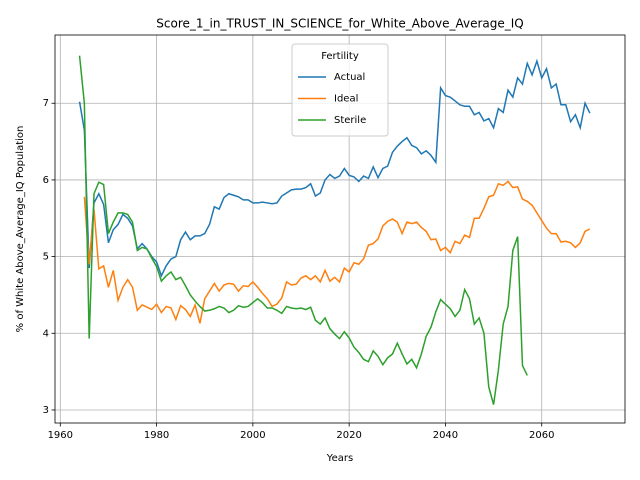 This screenshot has height=480, width=640. Describe the element at coordinates (348, 435) in the screenshot. I see `x-tick-label: 2020` at that location.